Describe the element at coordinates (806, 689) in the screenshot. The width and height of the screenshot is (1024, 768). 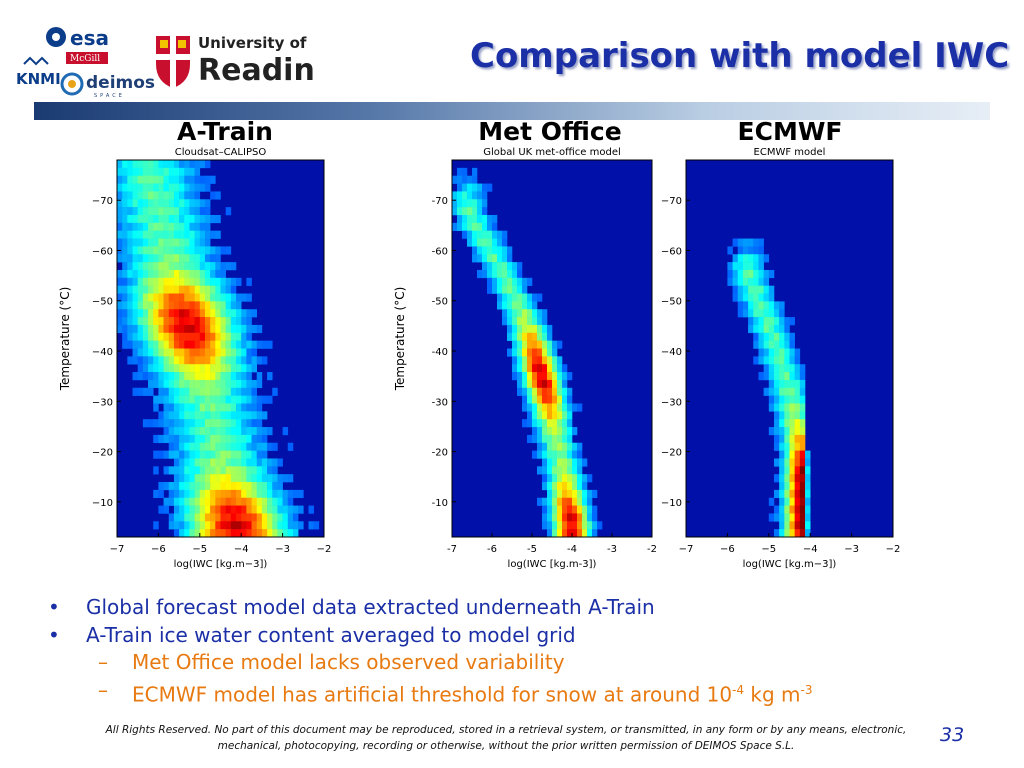
I see `exponent: -3` at that location.